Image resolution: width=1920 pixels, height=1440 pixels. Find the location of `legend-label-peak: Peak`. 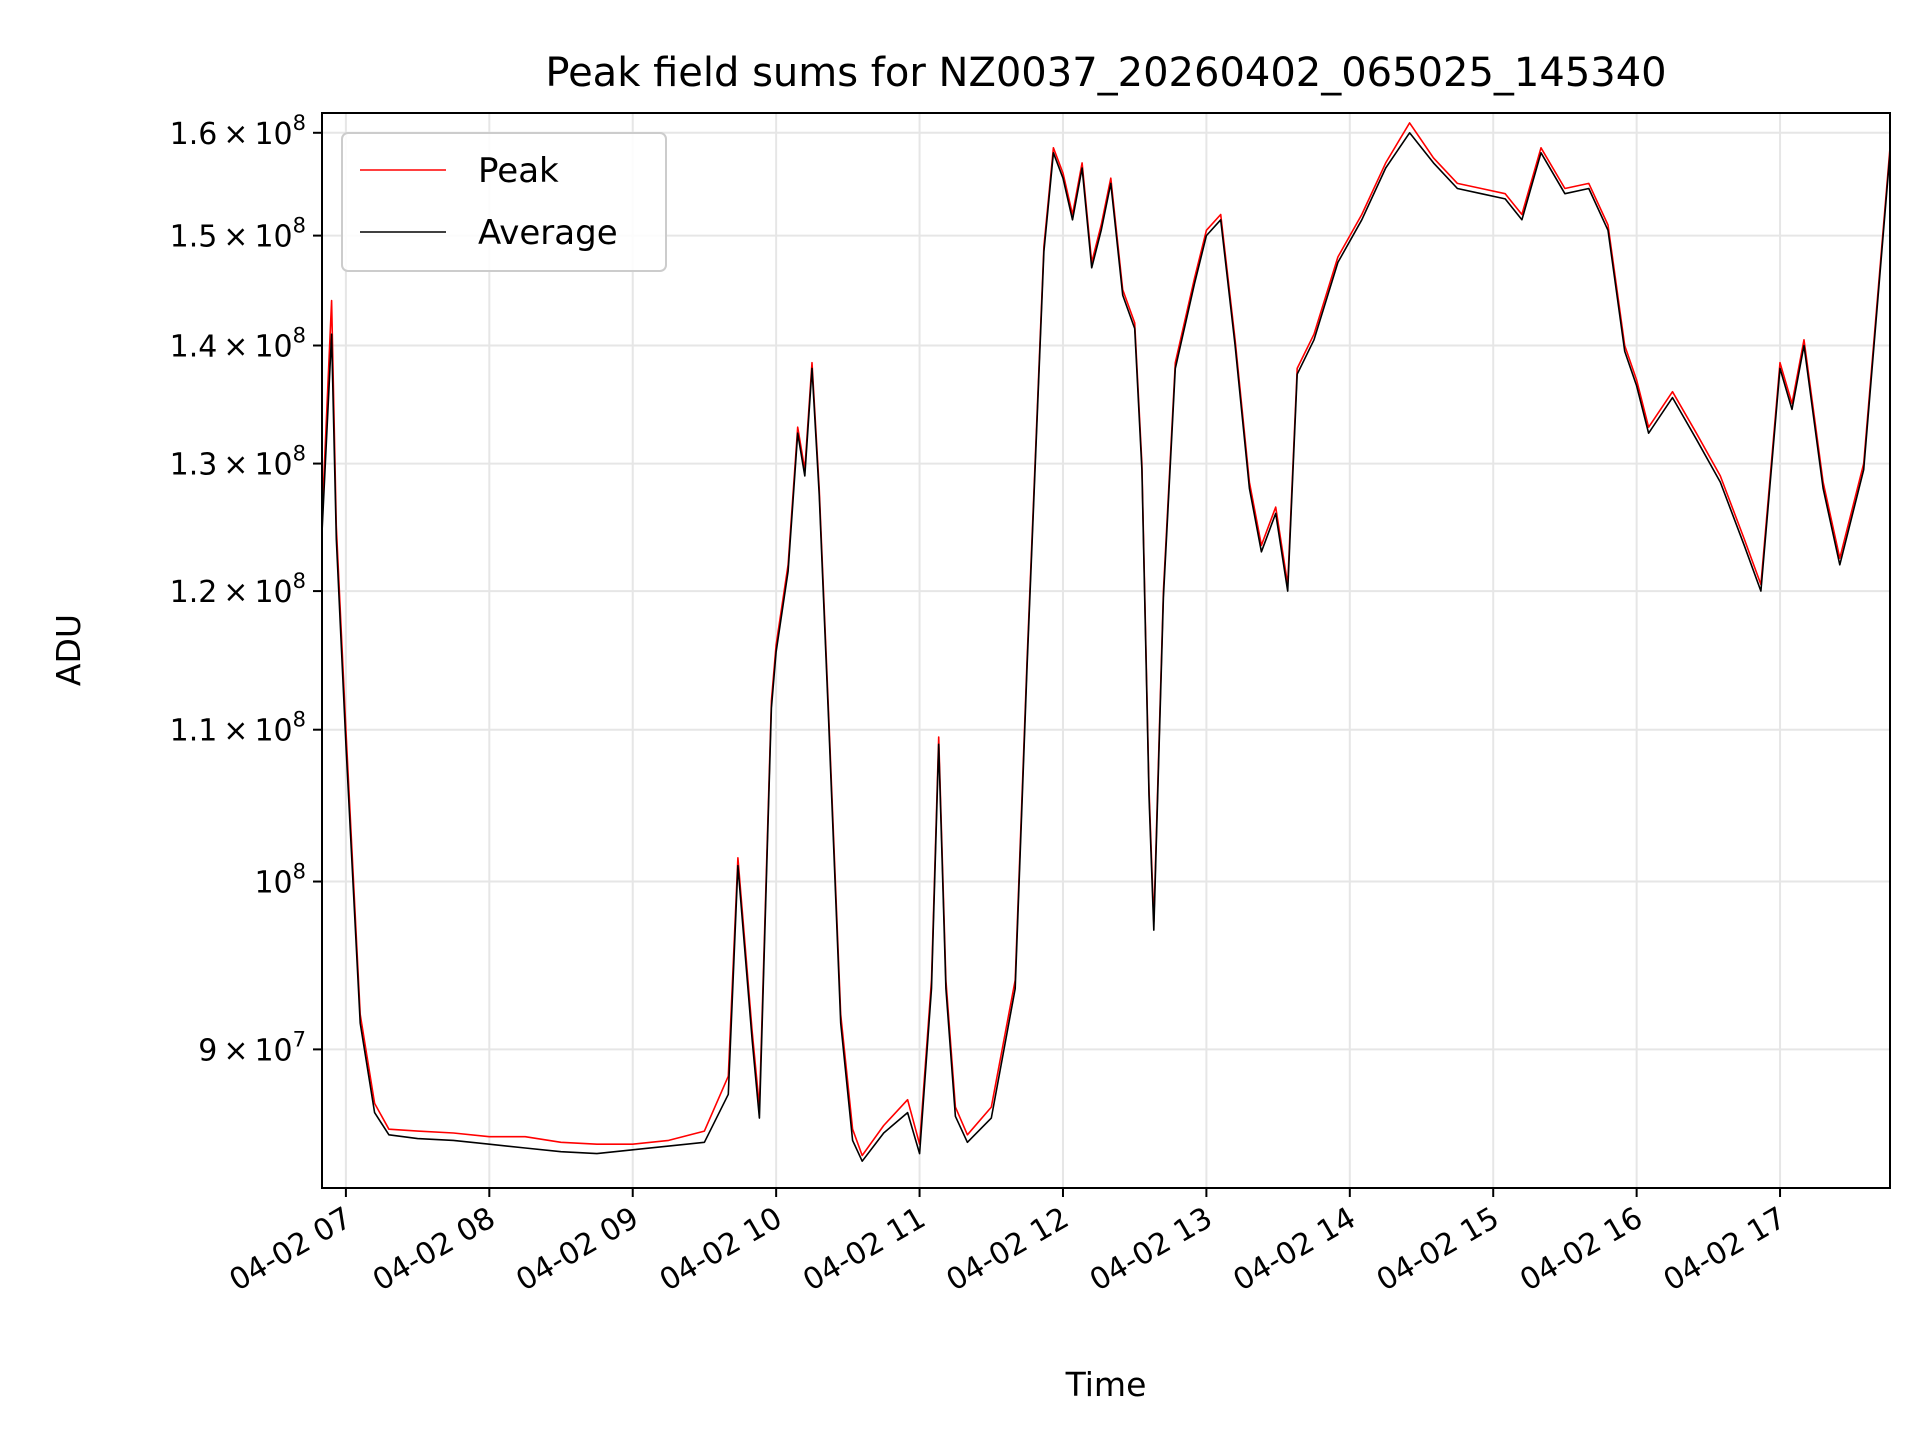

legend-label-peak: Peak is located at coordinates (518, 171).